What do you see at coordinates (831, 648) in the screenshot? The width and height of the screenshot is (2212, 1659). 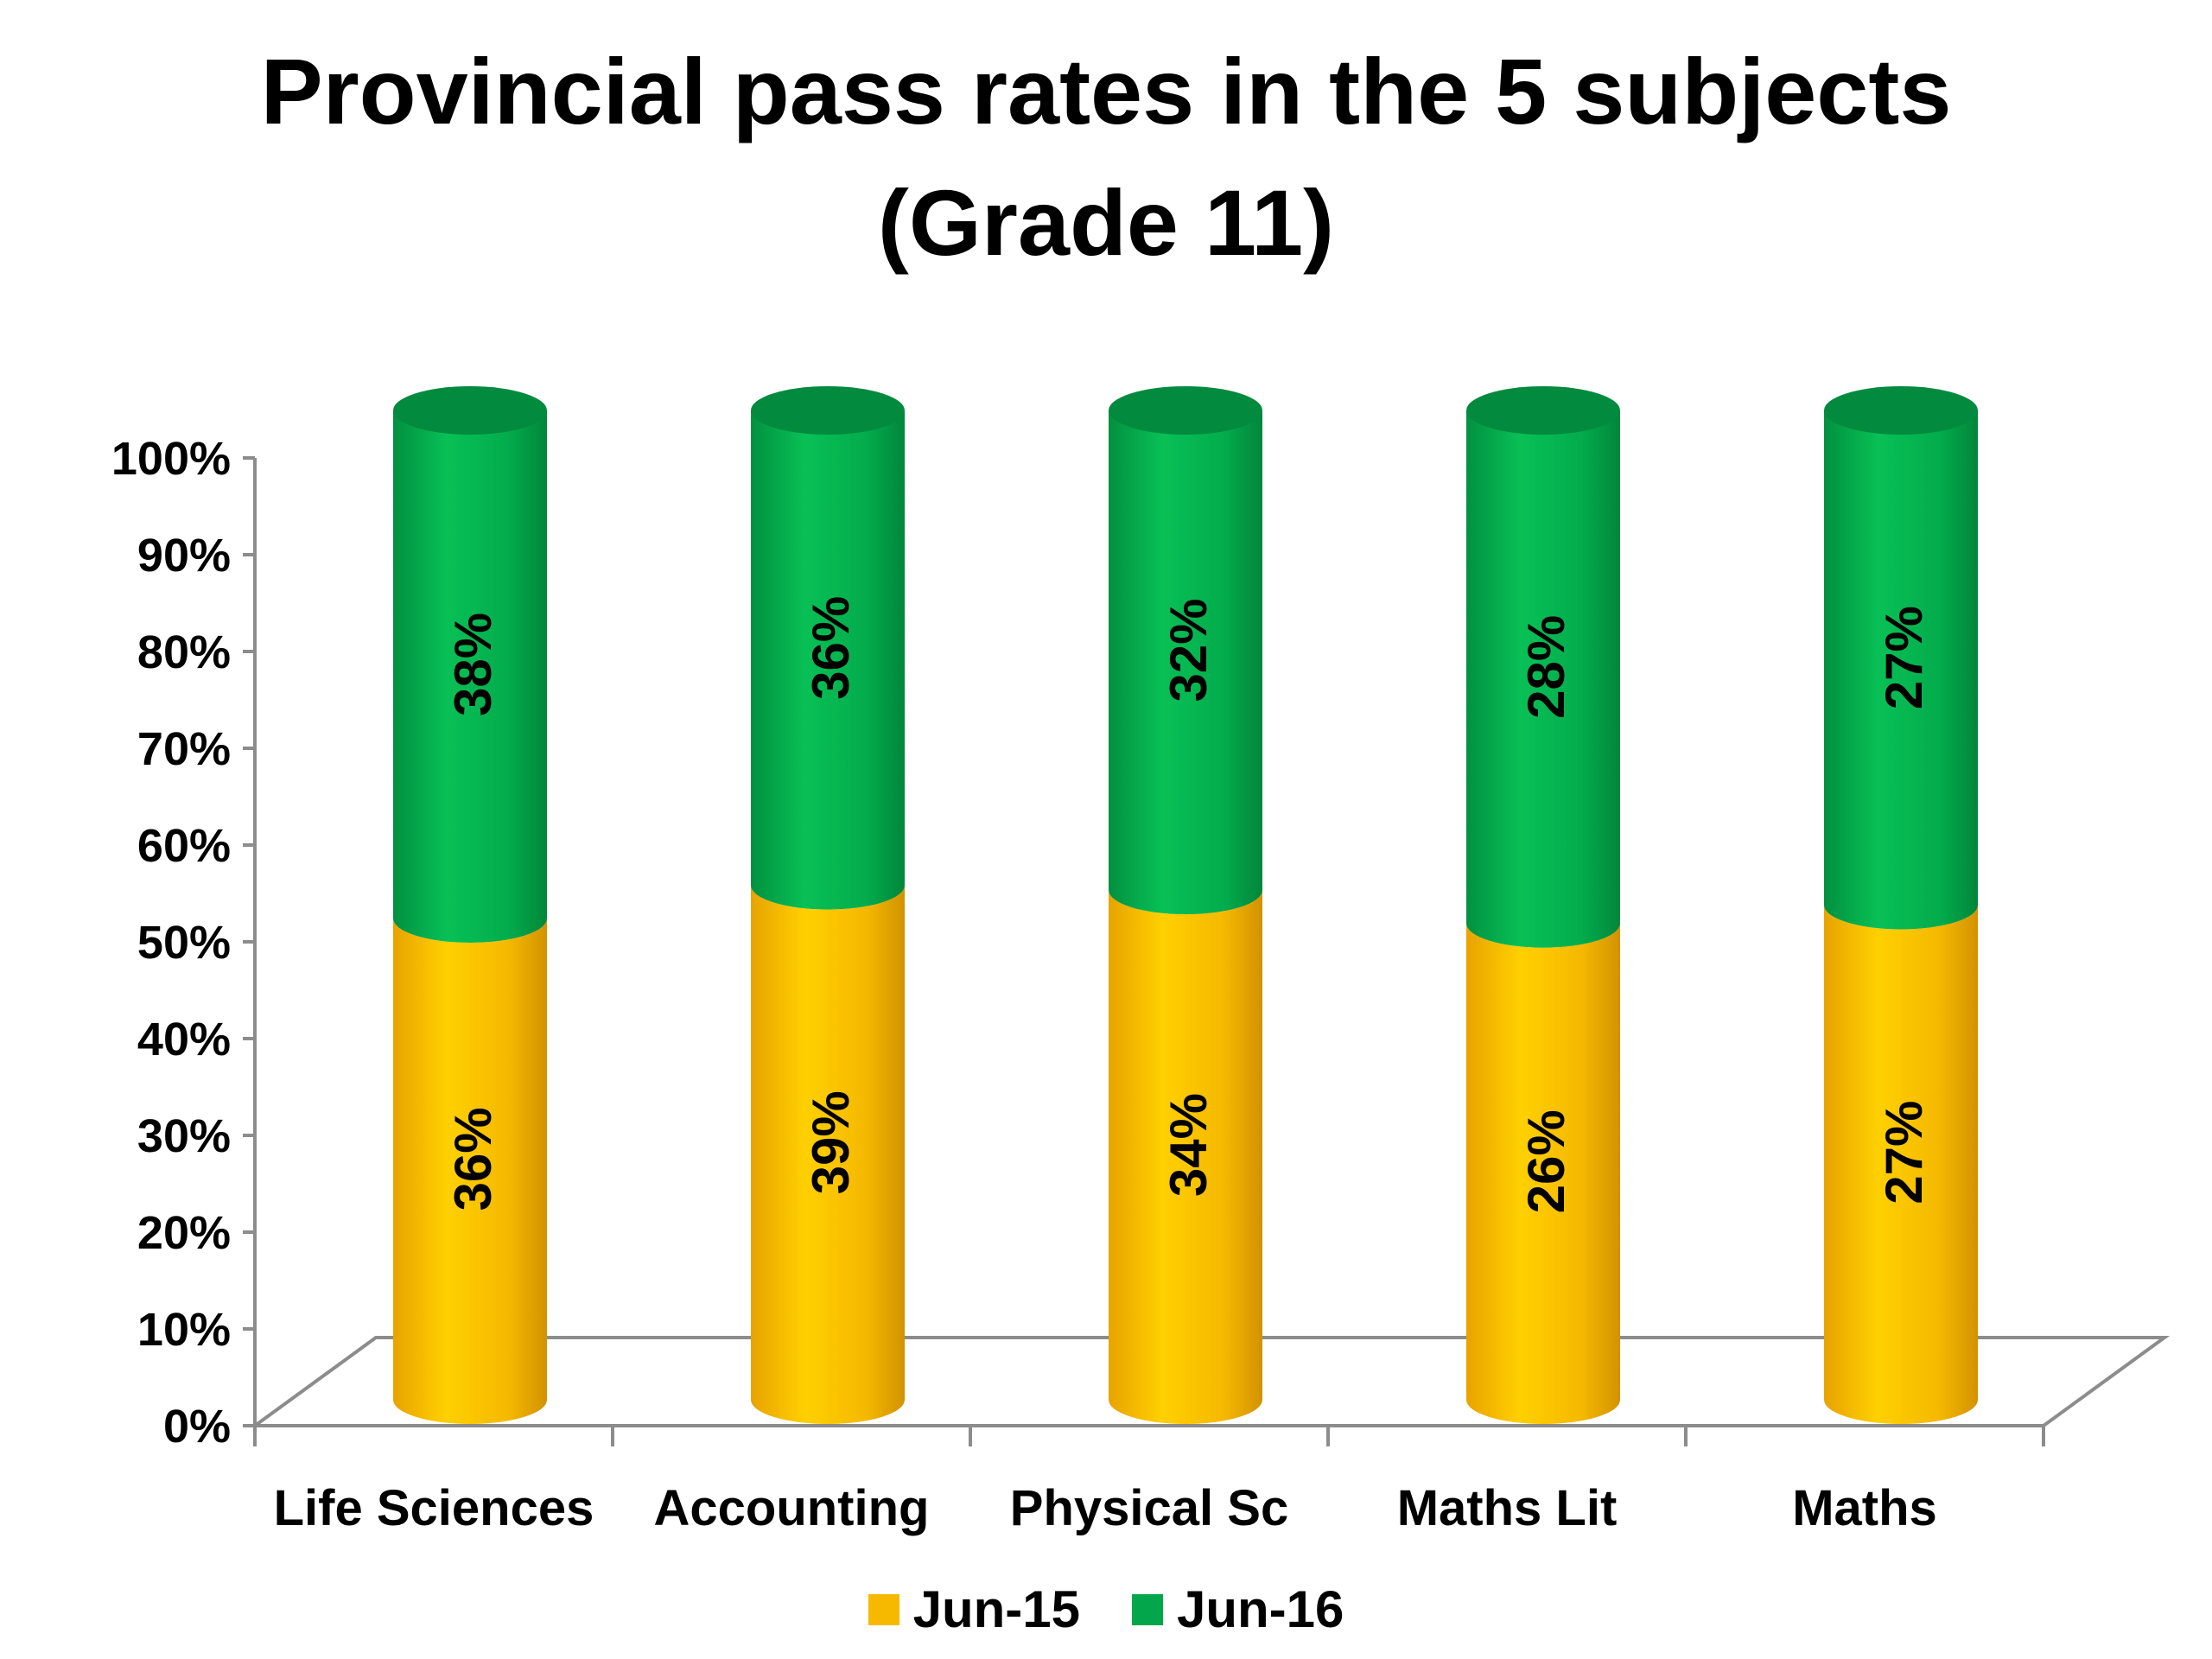 I see `data-label-jun-16: 36%` at bounding box center [831, 648].